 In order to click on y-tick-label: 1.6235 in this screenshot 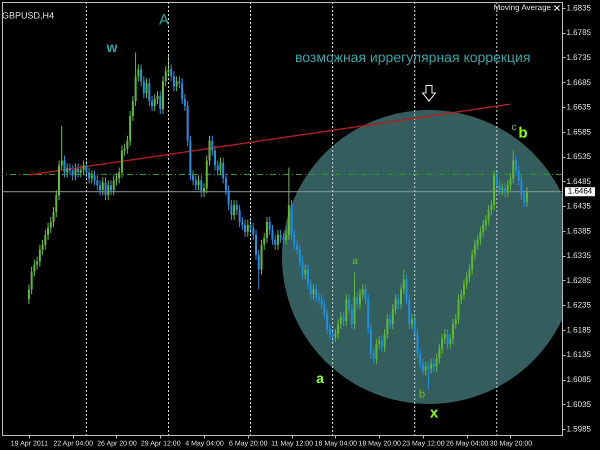, I will do `click(579, 305)`.